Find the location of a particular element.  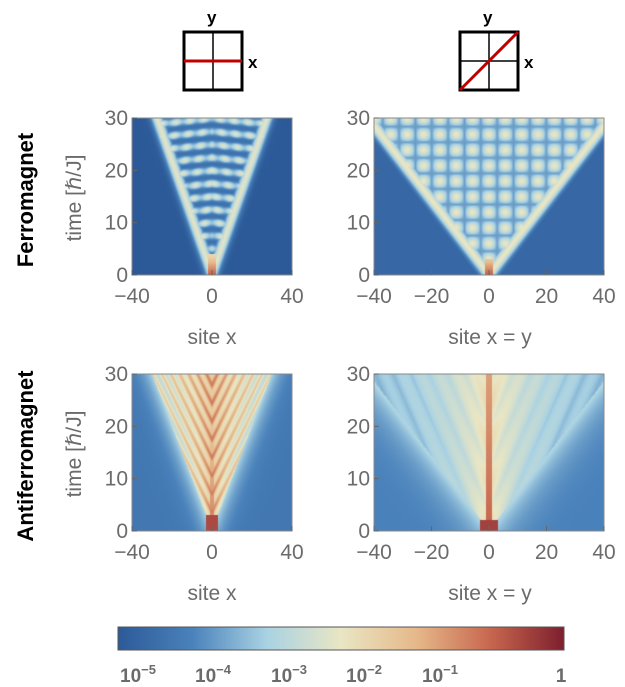

colorbar-tick-label: 10⁻² is located at coordinates (364, 674).